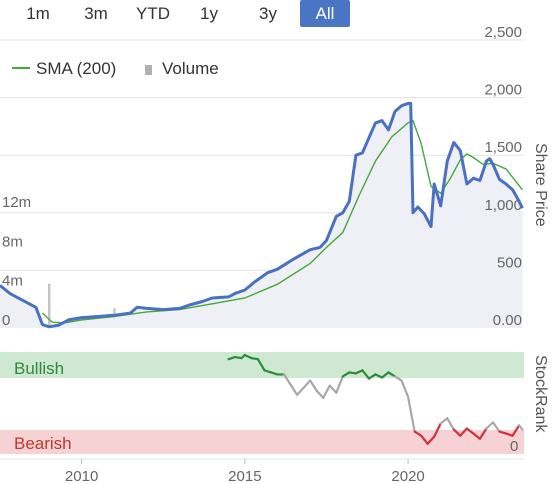 This screenshot has width=558, height=484. Describe the element at coordinates (96, 13) in the screenshot. I see `range-button-3m: 3m` at that location.